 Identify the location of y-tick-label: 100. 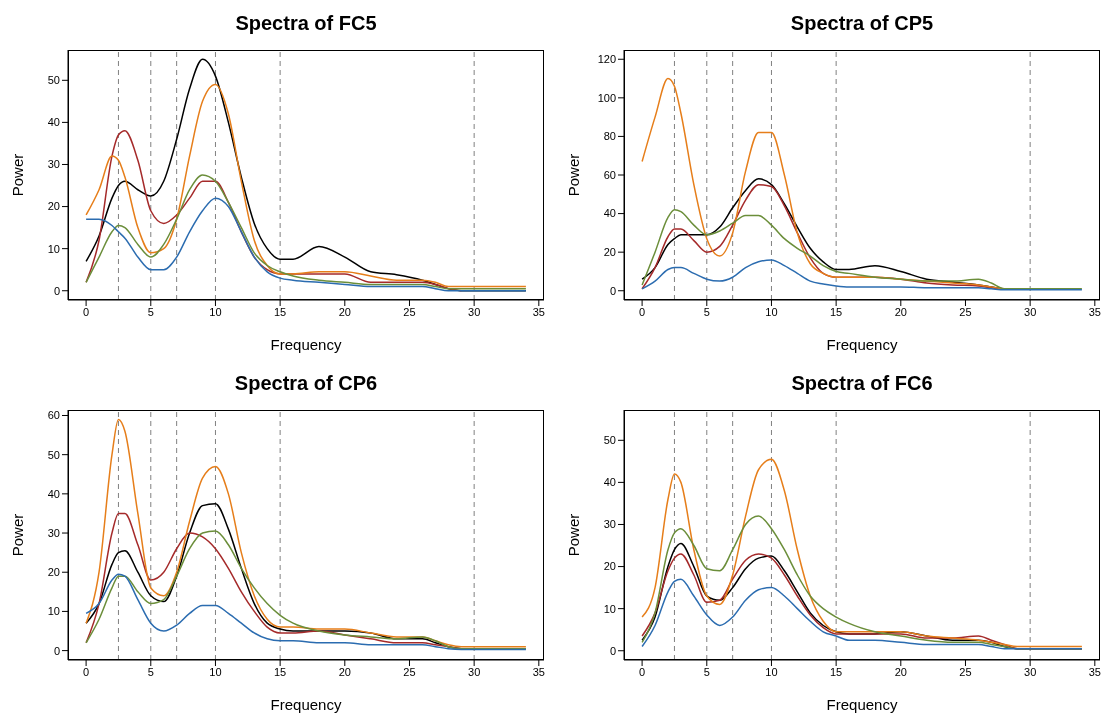
(606, 97).